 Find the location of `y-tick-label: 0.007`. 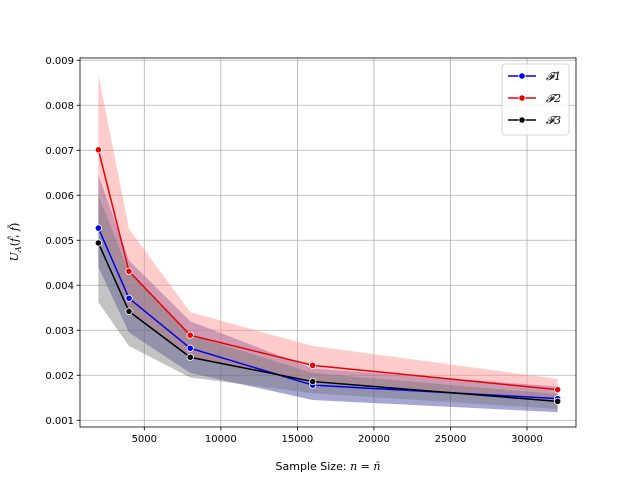

y-tick-label: 0.007 is located at coordinates (59, 151).